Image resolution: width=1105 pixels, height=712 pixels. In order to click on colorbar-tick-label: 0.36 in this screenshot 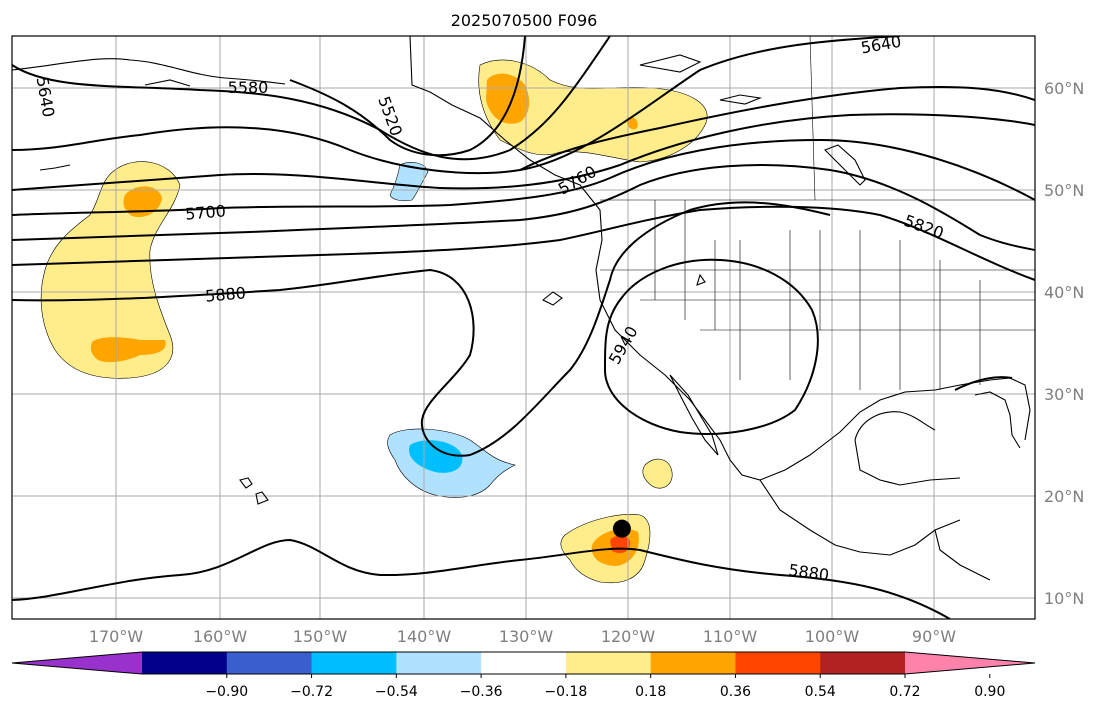, I will do `click(735, 692)`.